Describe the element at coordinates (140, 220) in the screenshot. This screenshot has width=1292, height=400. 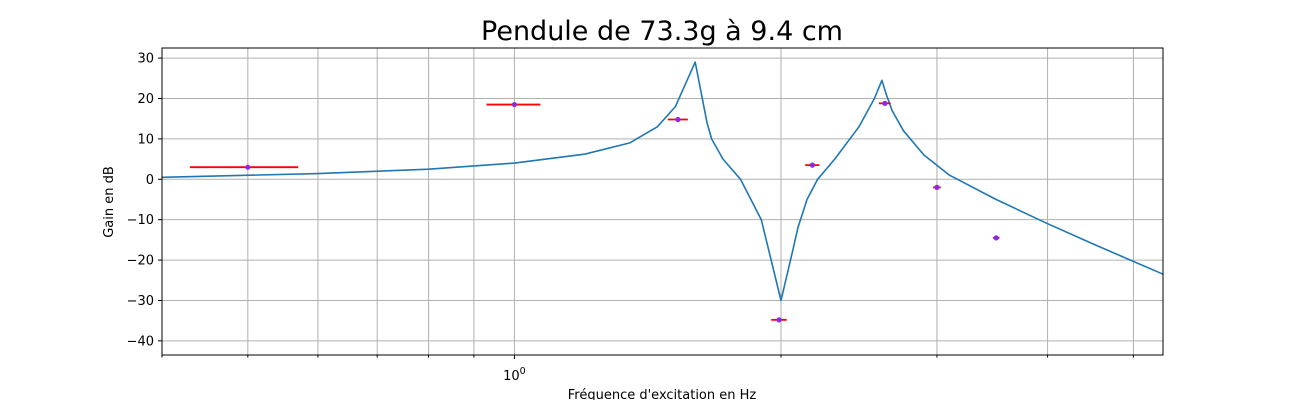
I see `y-tick-label: −10` at that location.